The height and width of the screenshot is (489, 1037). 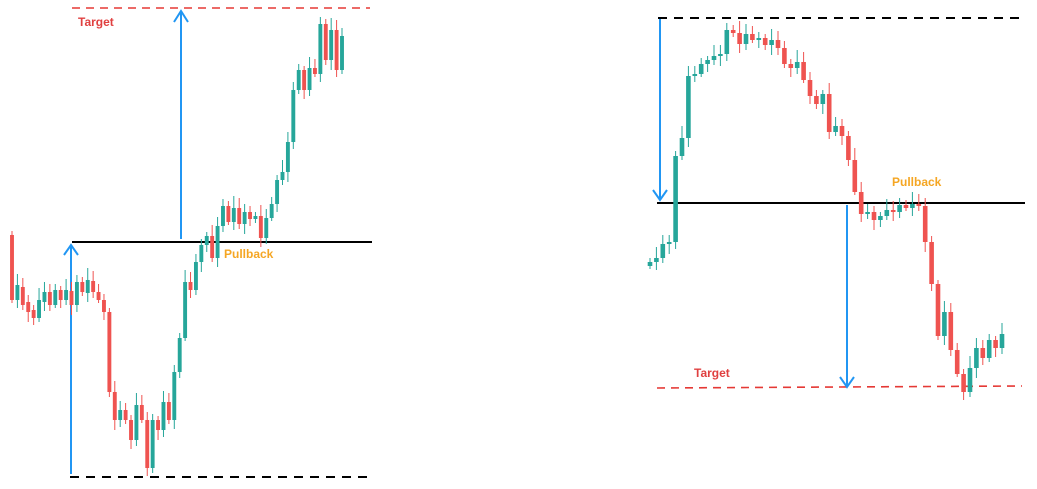 What do you see at coordinates (917, 182) in the screenshot?
I see `right-pullback-label: Pullback` at bounding box center [917, 182].